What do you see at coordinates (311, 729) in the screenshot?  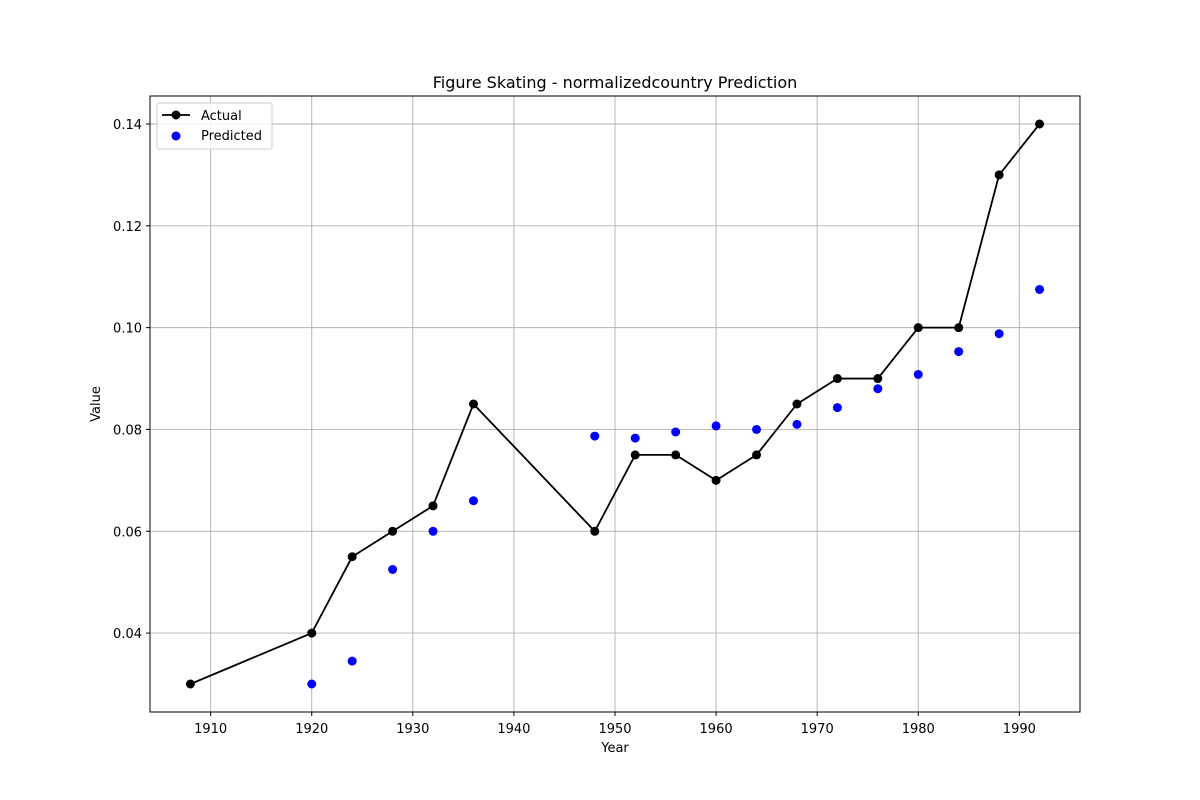 I see `x-tick-label: 1920` at bounding box center [311, 729].